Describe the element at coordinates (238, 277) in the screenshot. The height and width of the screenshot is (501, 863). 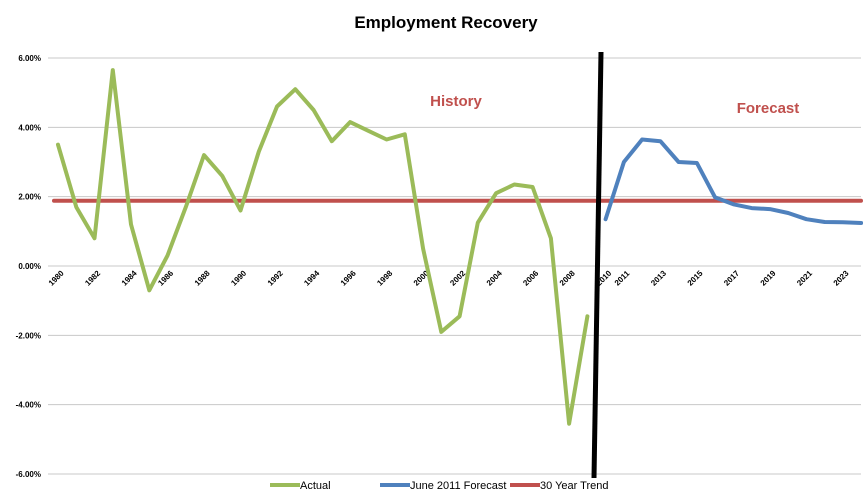
I see `x-tick-label: 1990` at that location.